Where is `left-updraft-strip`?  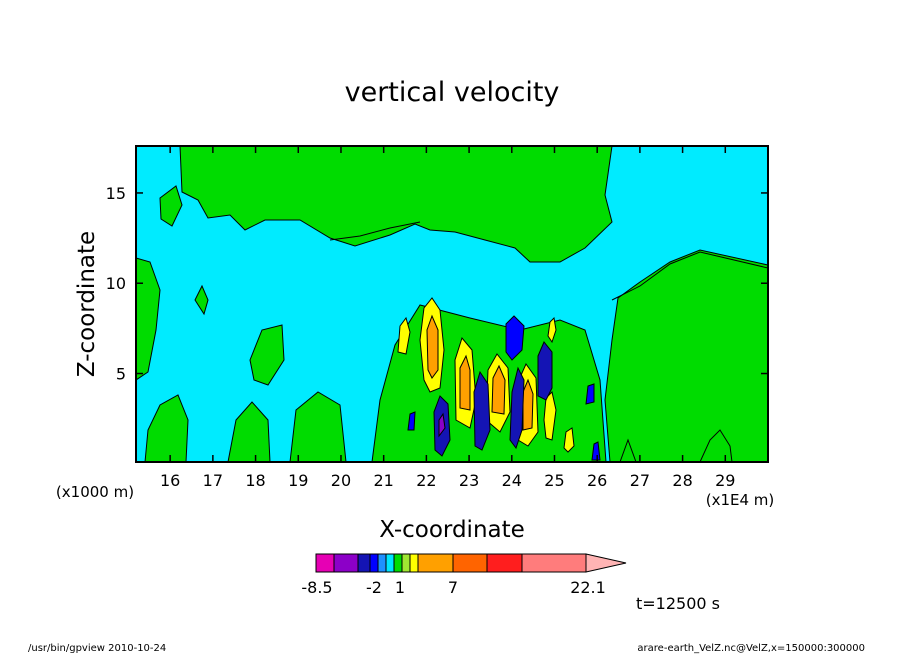
left-updraft-strip is located at coordinates (148, 319).